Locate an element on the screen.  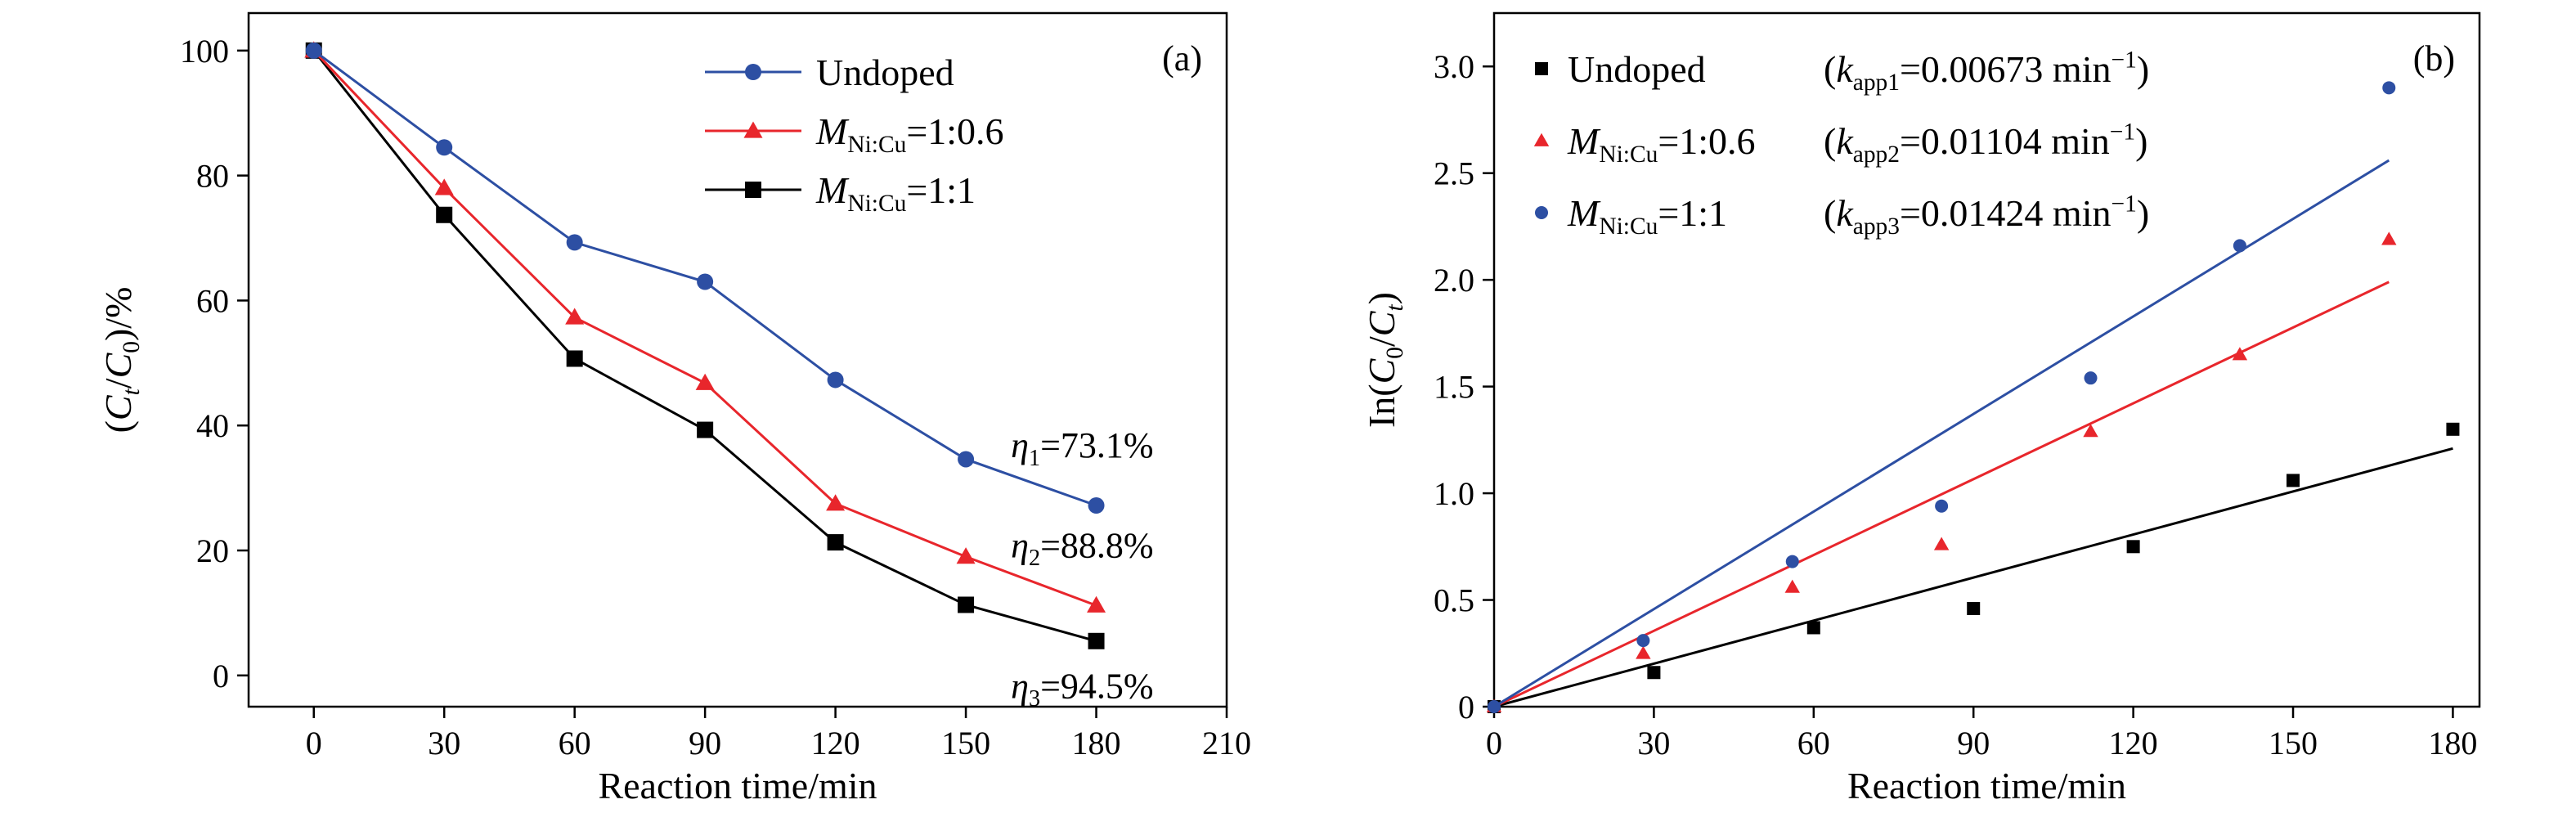
b-x-tick-label: 150 is located at coordinates (2293, 743).